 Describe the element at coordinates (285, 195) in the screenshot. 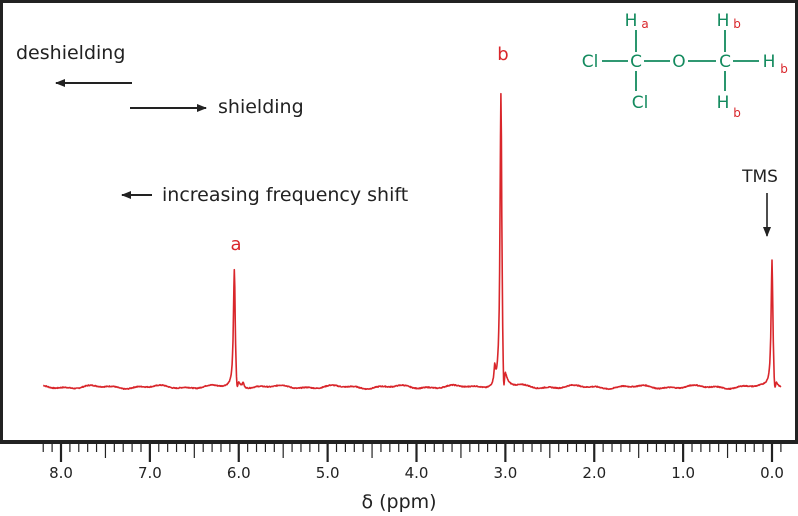

I see `frequency-label: increasing frequency shift` at that location.